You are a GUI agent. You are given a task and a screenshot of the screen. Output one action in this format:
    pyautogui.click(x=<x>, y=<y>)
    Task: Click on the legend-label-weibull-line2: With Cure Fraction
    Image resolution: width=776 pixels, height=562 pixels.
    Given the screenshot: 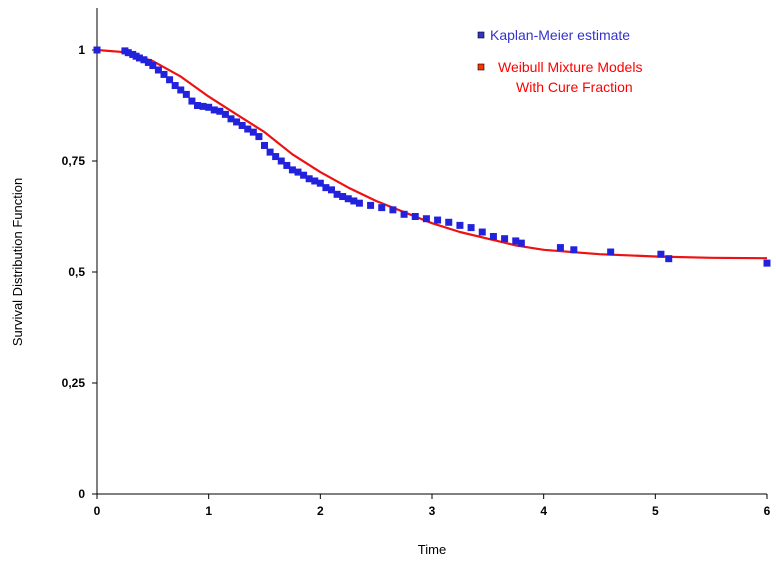 What is the action you would take?
    pyautogui.click(x=574, y=87)
    